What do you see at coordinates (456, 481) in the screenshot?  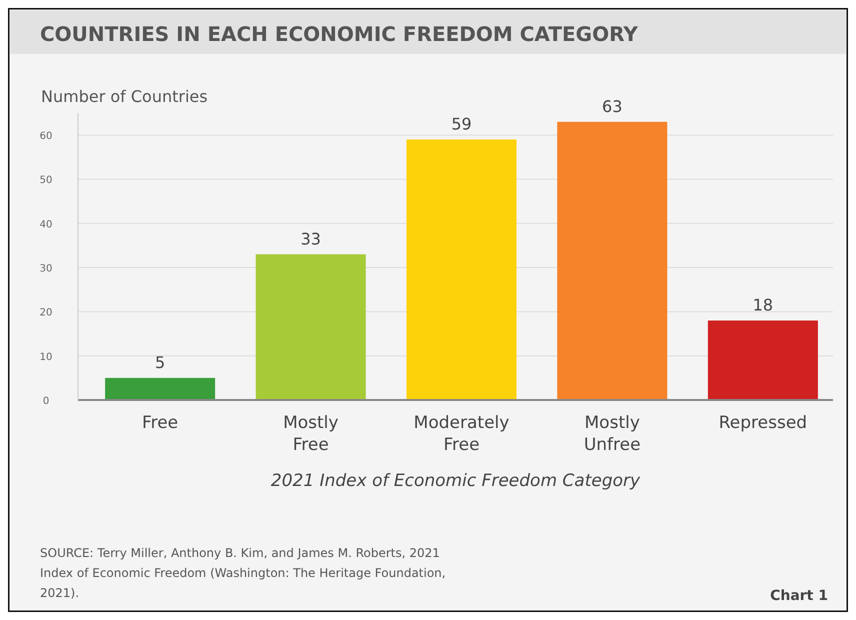 I see `x-axis-title: 2021 Index of Economic Freedom Category` at bounding box center [456, 481].